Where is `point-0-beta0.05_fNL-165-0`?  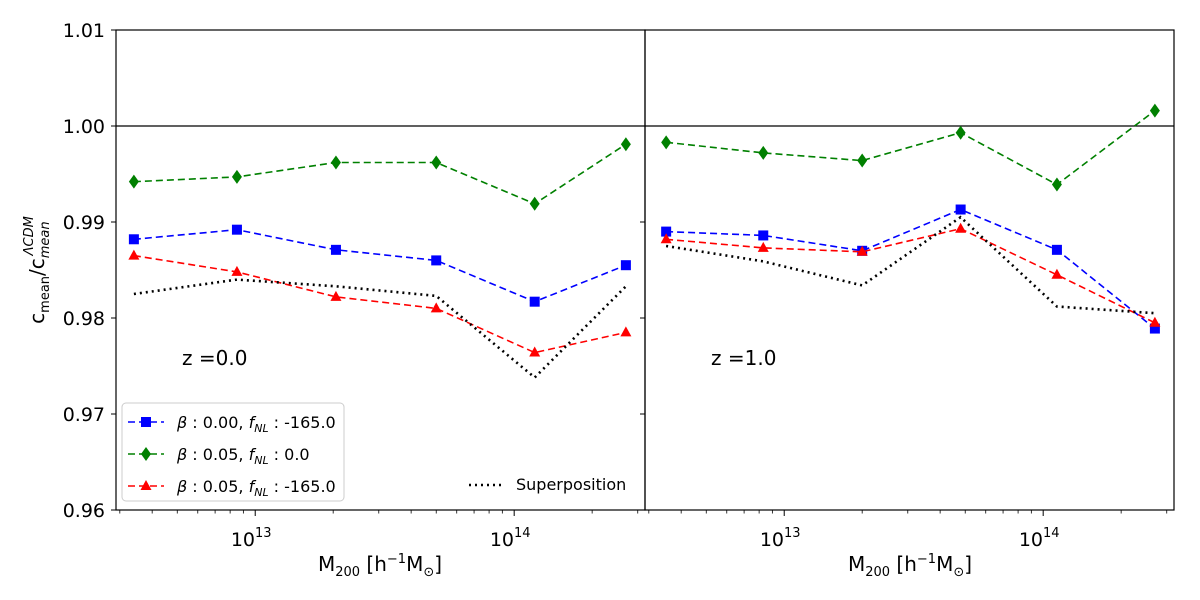 point-0-beta0.05_fNL-165-0 is located at coordinates (134, 254).